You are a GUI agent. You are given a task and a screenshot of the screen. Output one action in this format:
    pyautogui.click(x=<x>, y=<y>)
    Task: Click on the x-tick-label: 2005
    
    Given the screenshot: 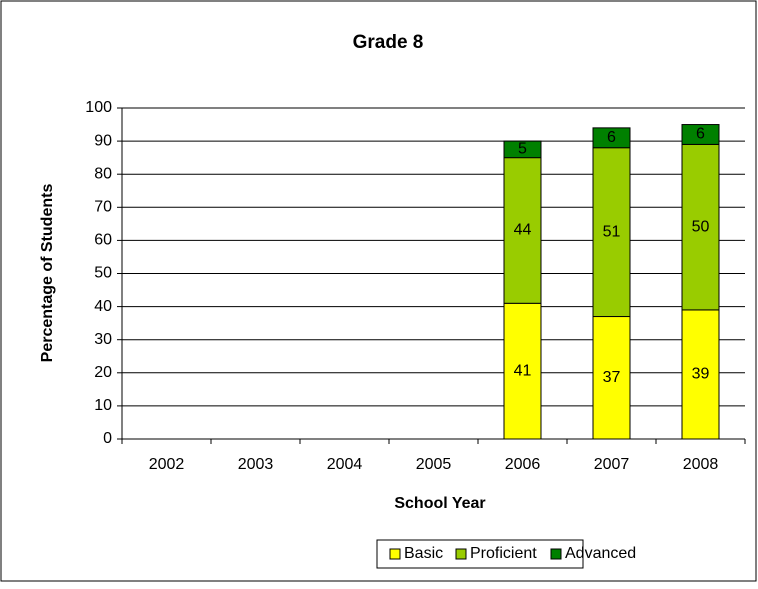 What is the action you would take?
    pyautogui.click(x=434, y=464)
    